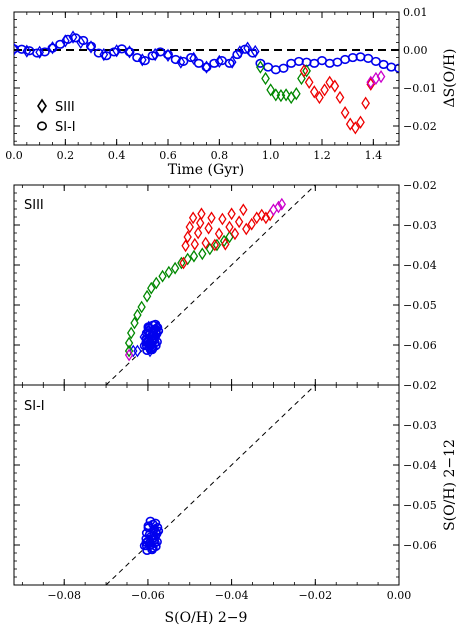 Image resolution: width=464 pixels, height=632 pixels. Describe the element at coordinates (34, 406) in the screenshot. I see `bottom-panel-label: SI-I` at that location.